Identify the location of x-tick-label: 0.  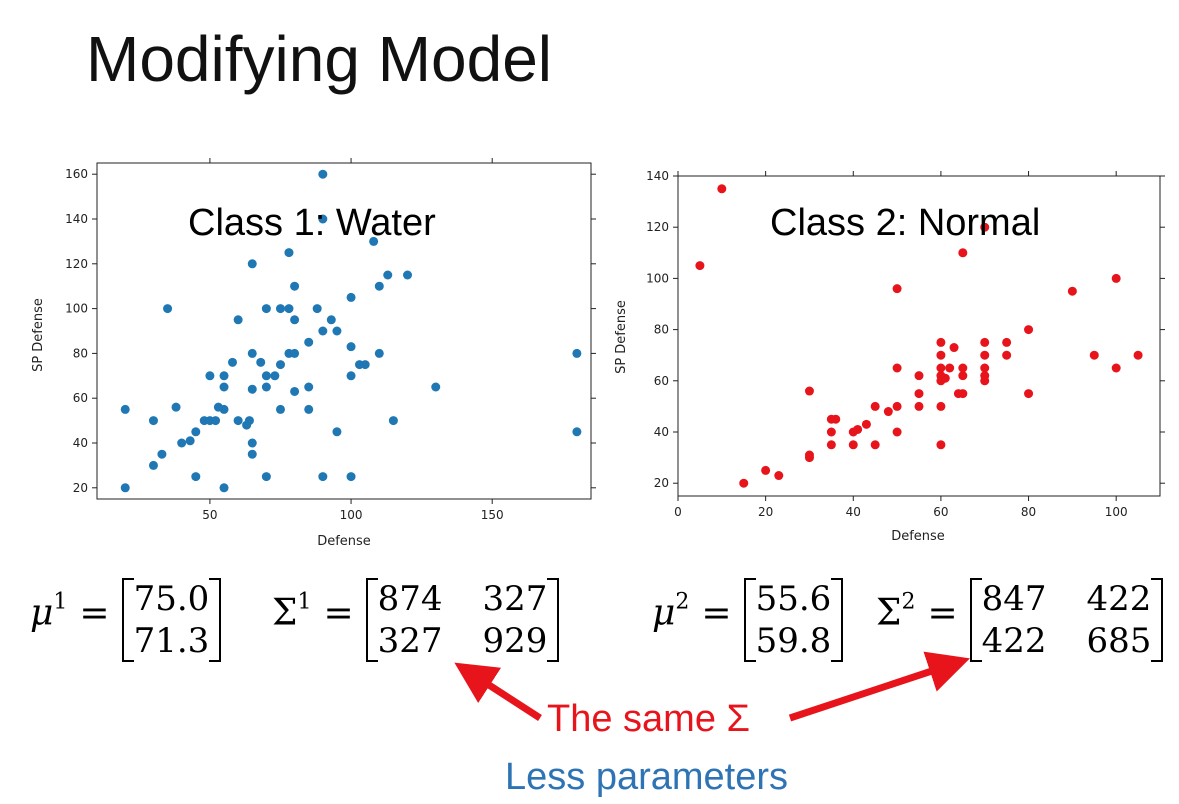
(678, 512).